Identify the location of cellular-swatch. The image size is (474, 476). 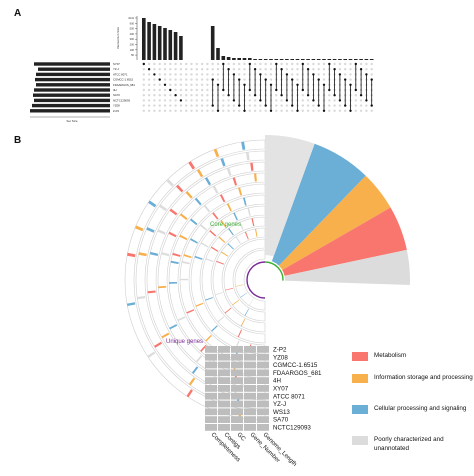
(360, 409).